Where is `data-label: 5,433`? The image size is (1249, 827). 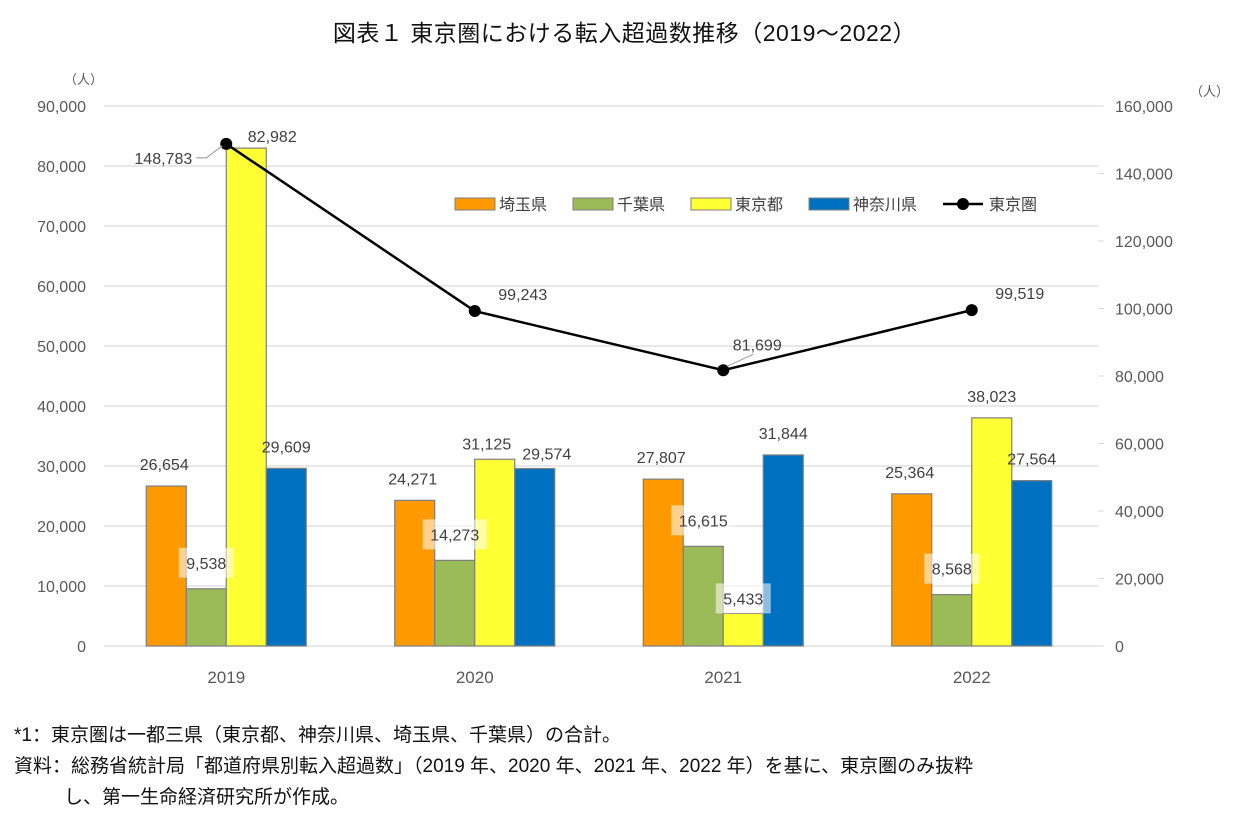 data-label: 5,433 is located at coordinates (743, 599).